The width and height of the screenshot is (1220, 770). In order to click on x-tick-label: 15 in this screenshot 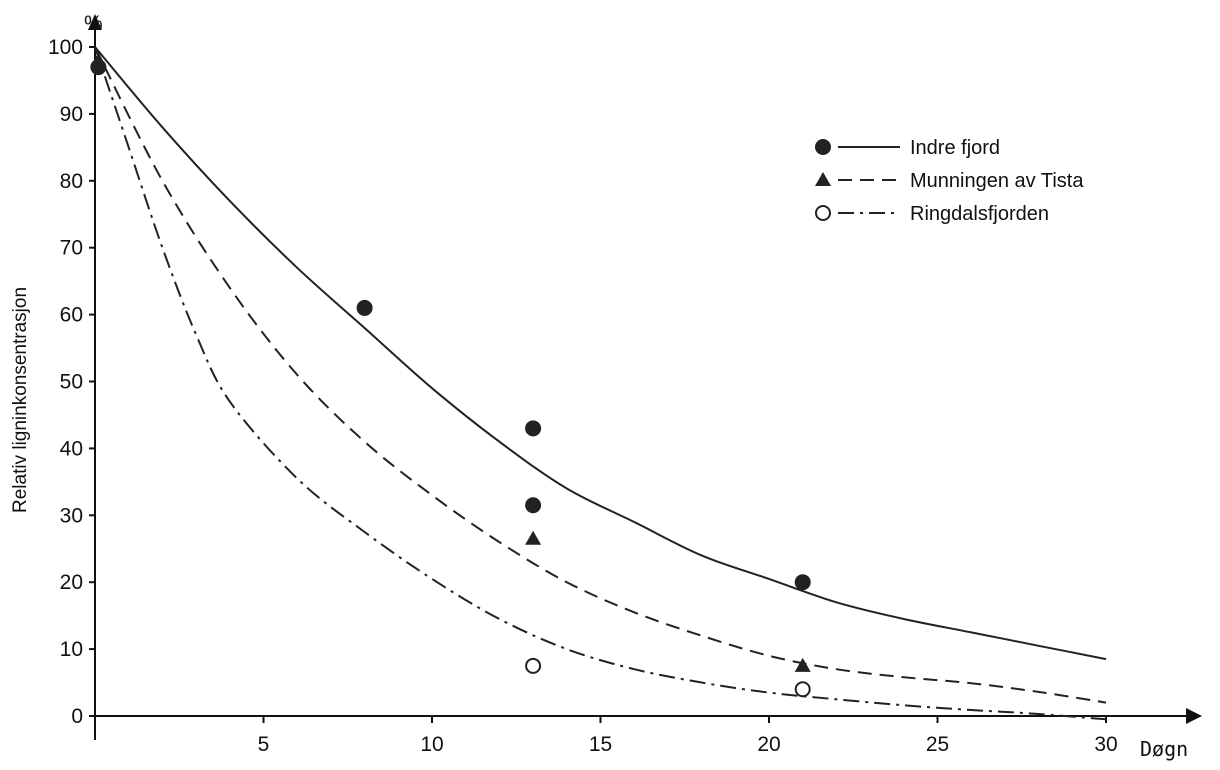, I will do `click(600, 744)`.